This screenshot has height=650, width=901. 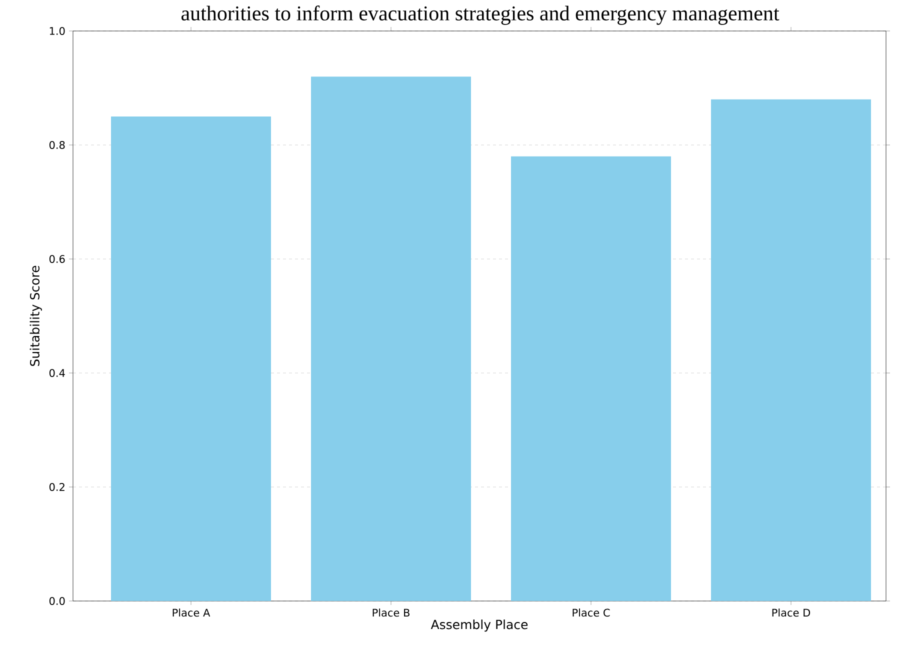 I want to click on y-tick-label: 0.0, so click(x=57, y=601).